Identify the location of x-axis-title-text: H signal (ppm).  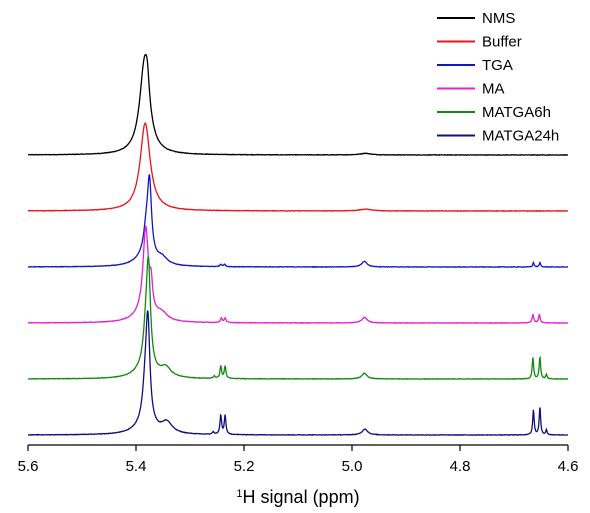
(301, 497).